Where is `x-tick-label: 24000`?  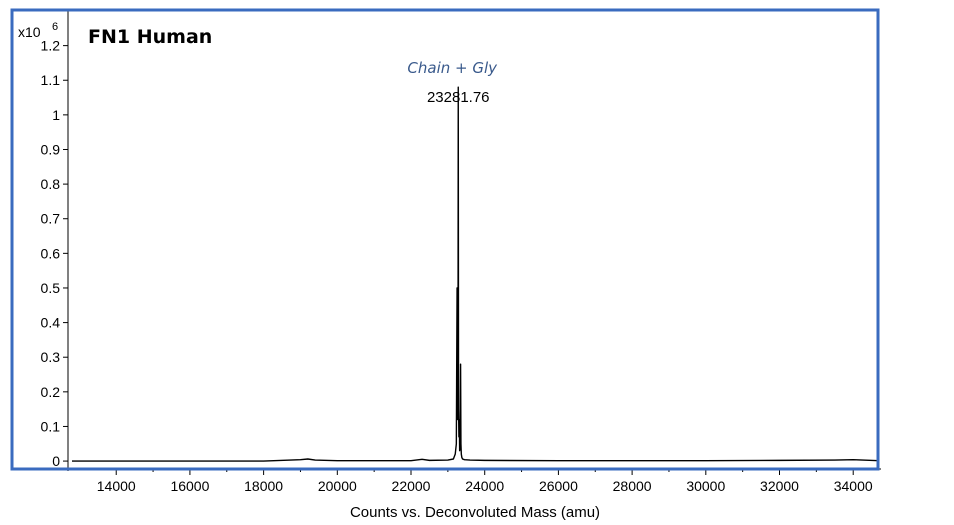
x-tick-label: 24000 is located at coordinates (484, 486).